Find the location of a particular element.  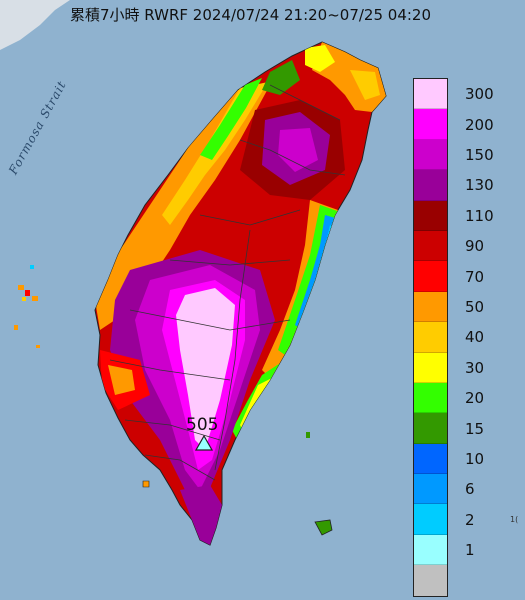

legend-label: 40 is located at coordinates (475, 337).